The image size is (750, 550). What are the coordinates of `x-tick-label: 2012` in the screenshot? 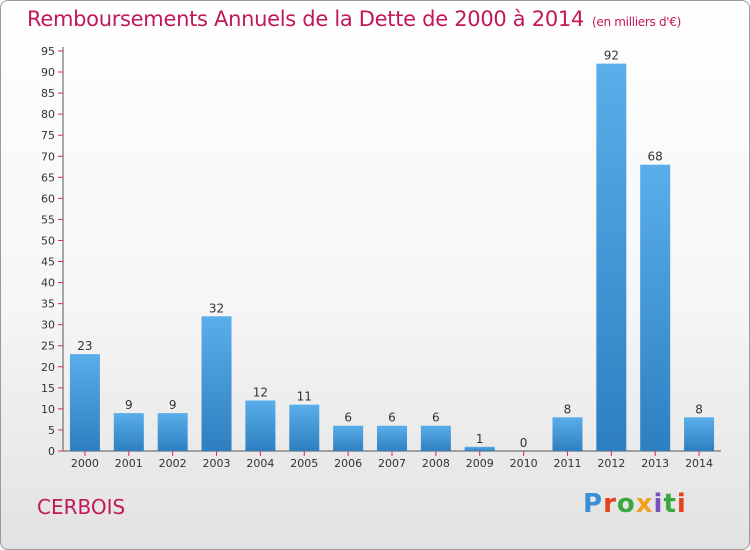 It's located at (611, 463).